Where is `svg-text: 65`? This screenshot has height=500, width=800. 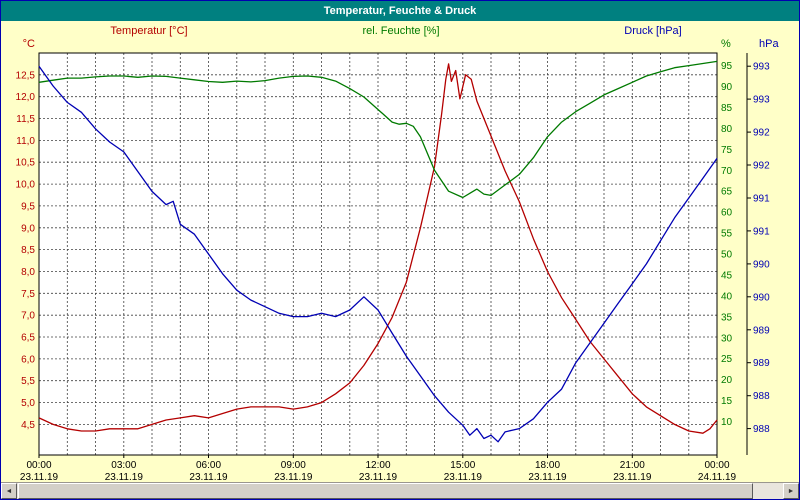 svg-text: 65 is located at coordinates (727, 192).